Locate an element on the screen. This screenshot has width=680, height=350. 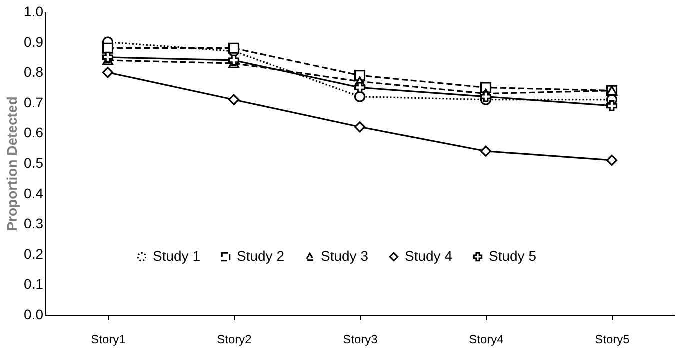
y-tick-label: 0.8 is located at coordinates (34, 72).